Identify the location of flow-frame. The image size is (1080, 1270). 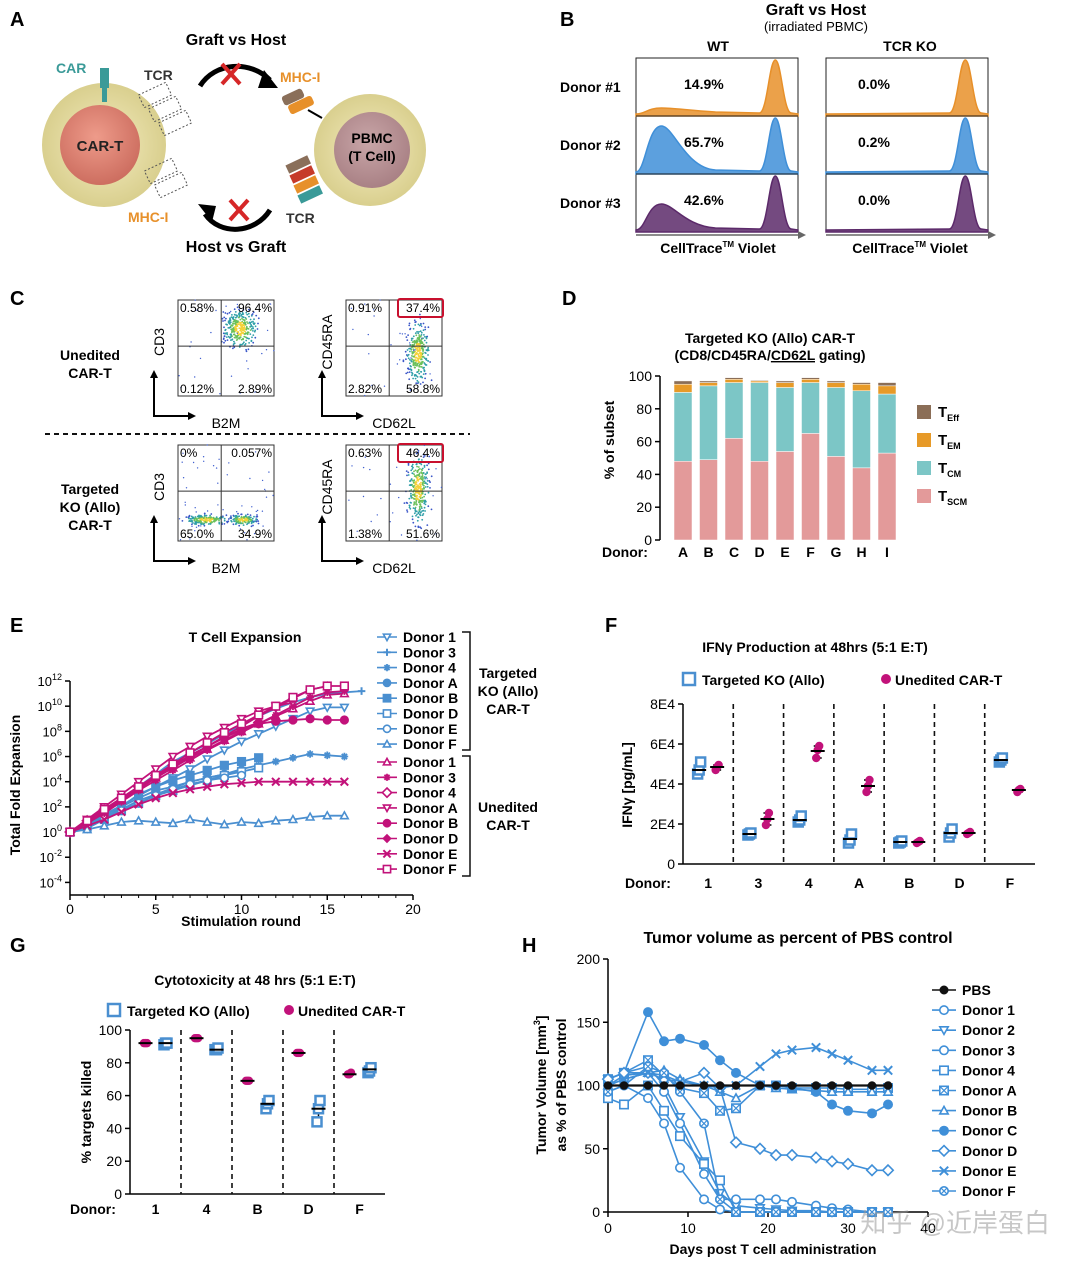
(226, 348).